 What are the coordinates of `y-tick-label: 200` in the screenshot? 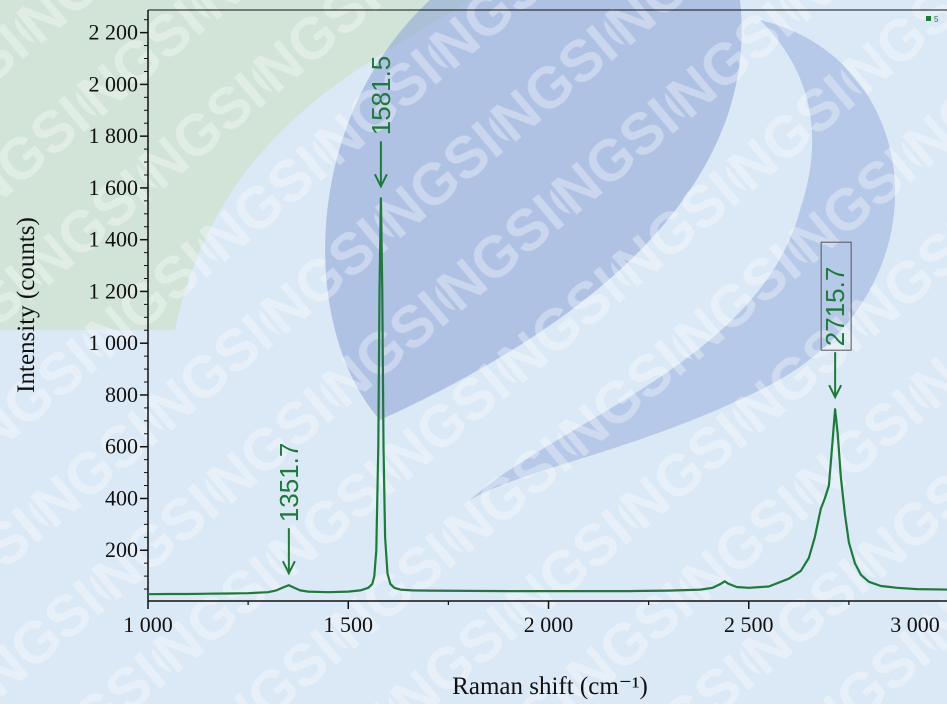 It's located at (121, 549).